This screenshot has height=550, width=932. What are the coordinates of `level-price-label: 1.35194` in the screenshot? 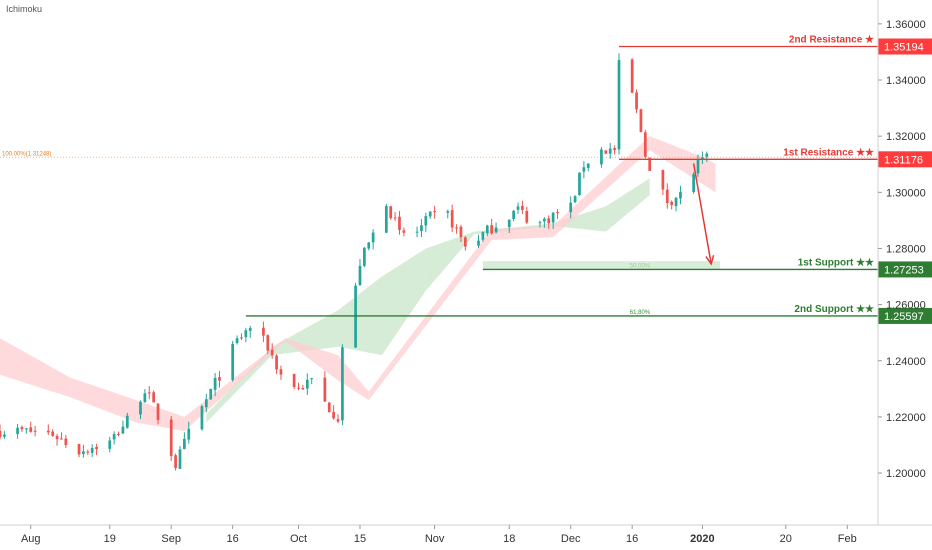 It's located at (904, 47).